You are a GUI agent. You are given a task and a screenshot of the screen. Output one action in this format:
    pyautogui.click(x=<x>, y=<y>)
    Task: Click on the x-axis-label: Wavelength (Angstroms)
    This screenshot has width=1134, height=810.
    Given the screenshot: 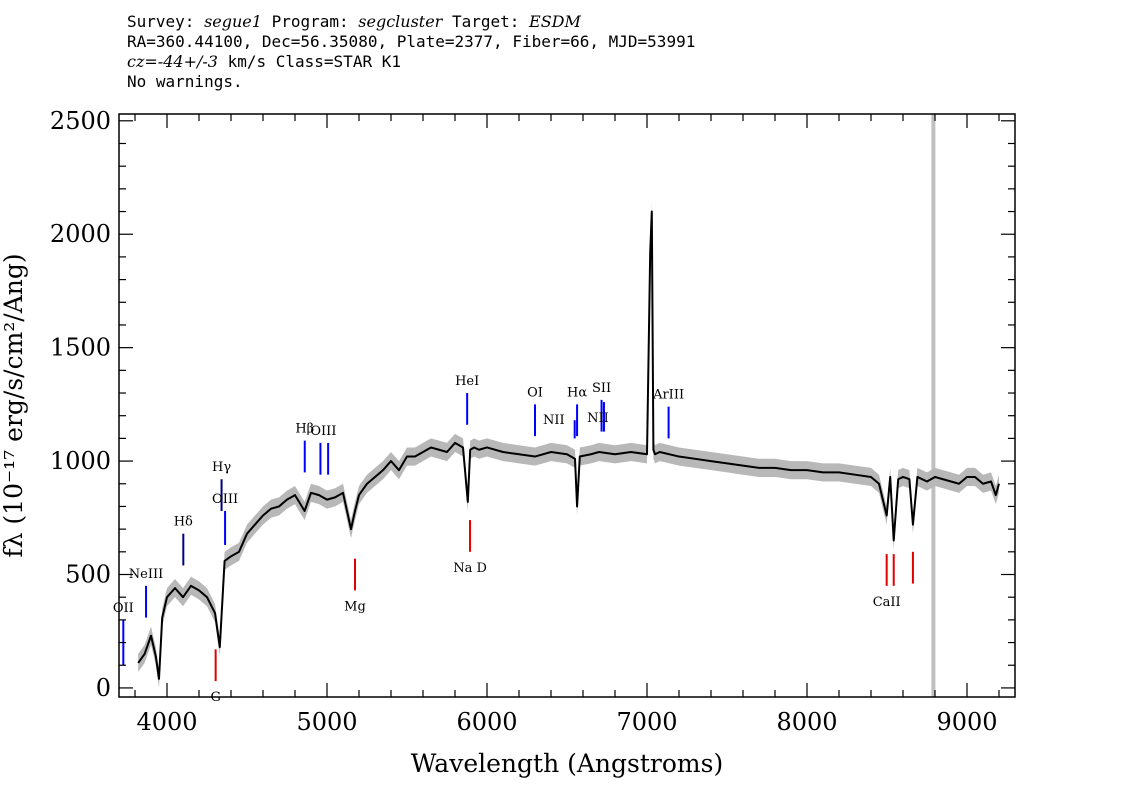 What is the action you would take?
    pyautogui.click(x=567, y=763)
    